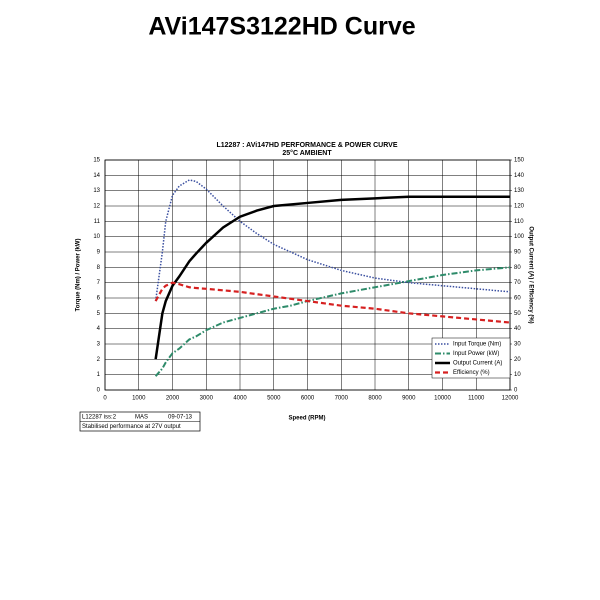 The width and height of the screenshot is (600, 600). What do you see at coordinates (99, 375) in the screenshot?
I see `y-tick-label: 1` at bounding box center [99, 375].